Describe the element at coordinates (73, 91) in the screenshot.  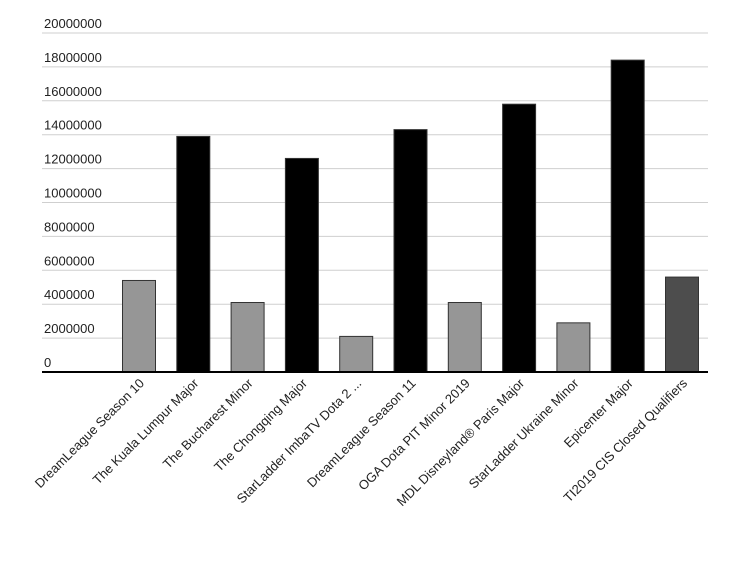
I see `y-tick-label: 16000000` at that location.